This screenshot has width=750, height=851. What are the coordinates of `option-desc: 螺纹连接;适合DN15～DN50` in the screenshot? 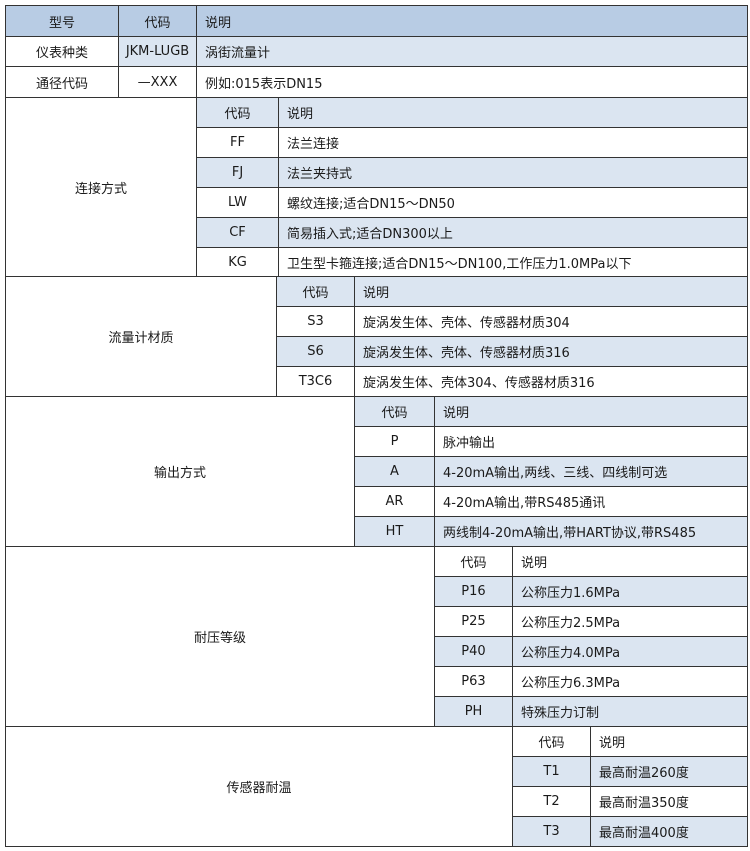 It's located at (513, 202).